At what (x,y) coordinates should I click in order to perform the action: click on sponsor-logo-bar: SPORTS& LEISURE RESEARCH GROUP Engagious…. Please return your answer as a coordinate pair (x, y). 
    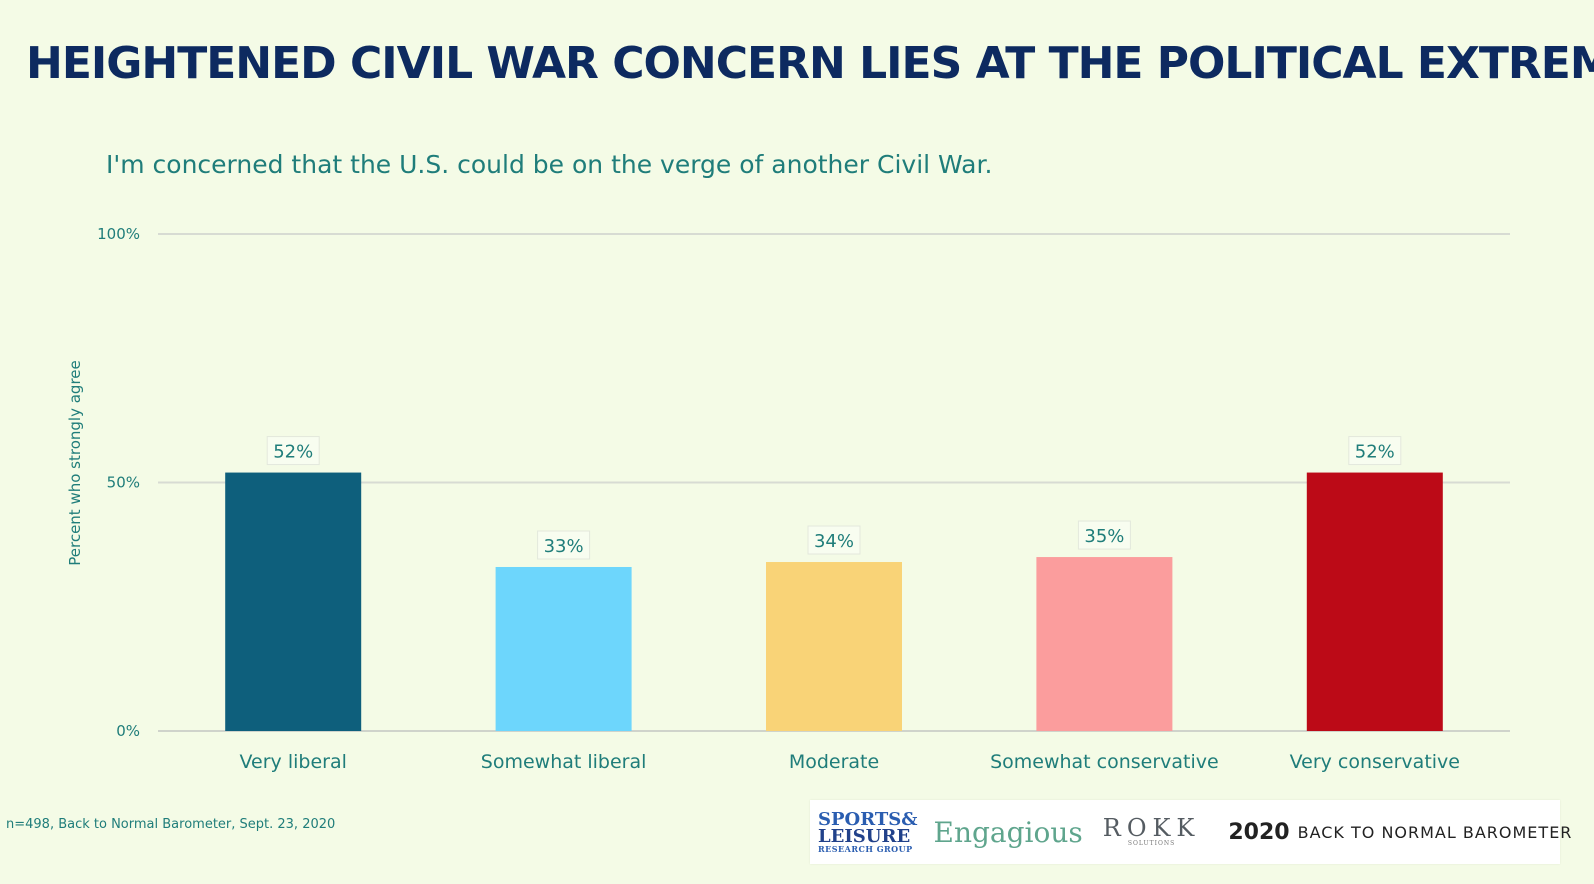
    Looking at the image, I should click on (1190, 832).